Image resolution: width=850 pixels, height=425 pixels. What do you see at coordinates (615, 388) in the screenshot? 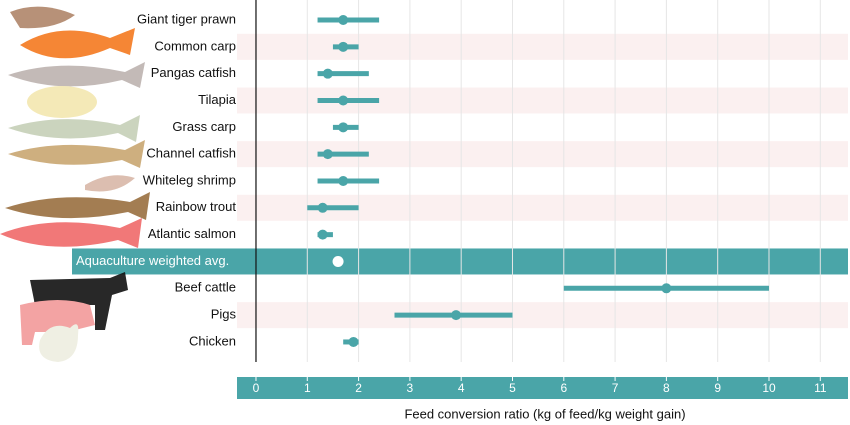
I see `x-tick-label: 7` at bounding box center [615, 388].